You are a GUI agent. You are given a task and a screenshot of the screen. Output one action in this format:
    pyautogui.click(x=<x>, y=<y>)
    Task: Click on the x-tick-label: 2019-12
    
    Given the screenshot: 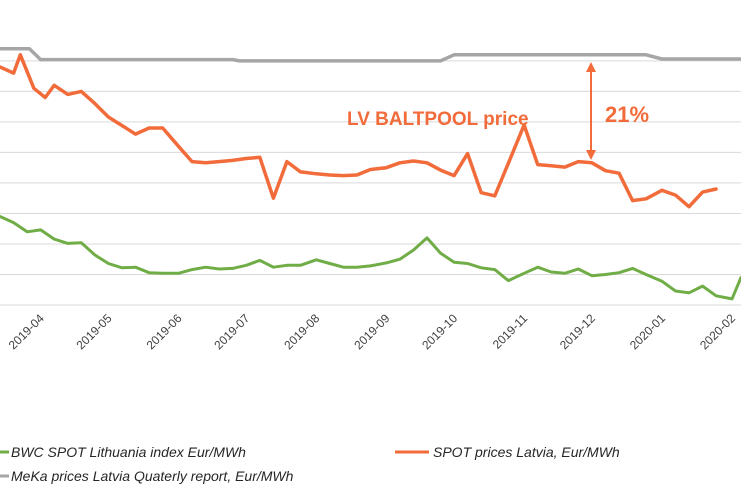 What is the action you would take?
    pyautogui.click(x=577, y=331)
    